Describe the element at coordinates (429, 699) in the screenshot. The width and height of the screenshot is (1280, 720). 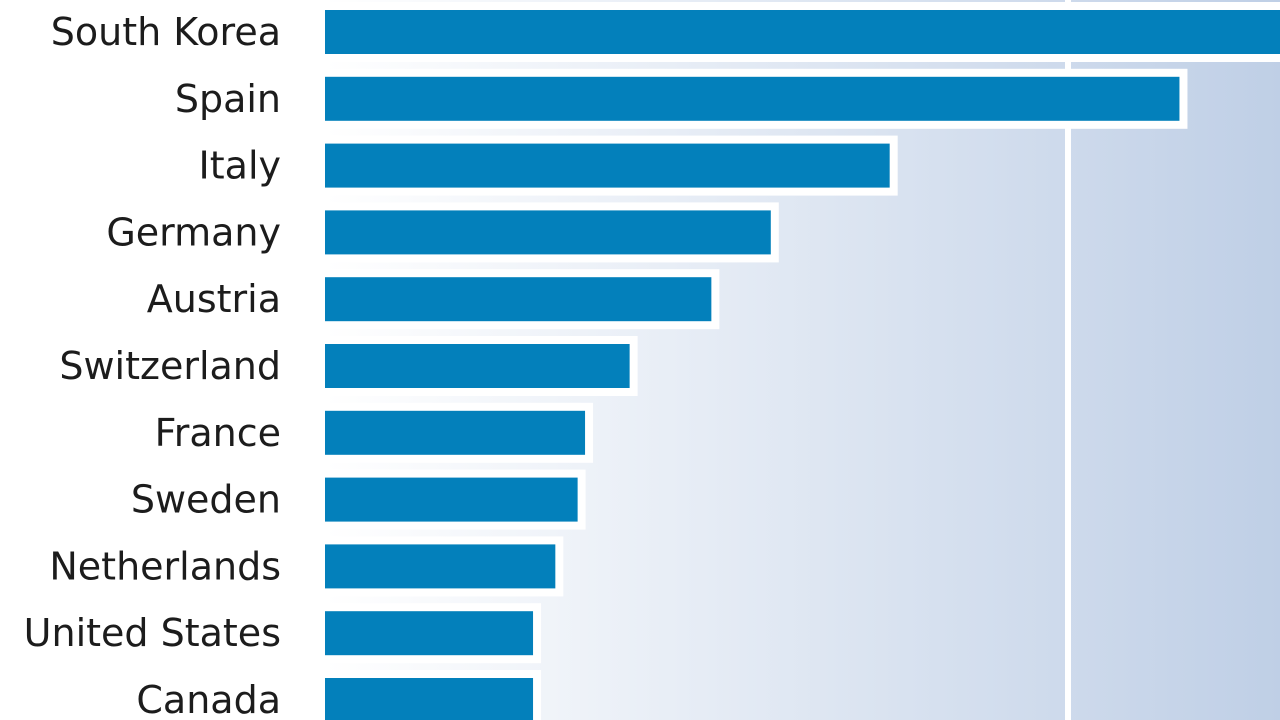
I see `bar-canada` at that location.